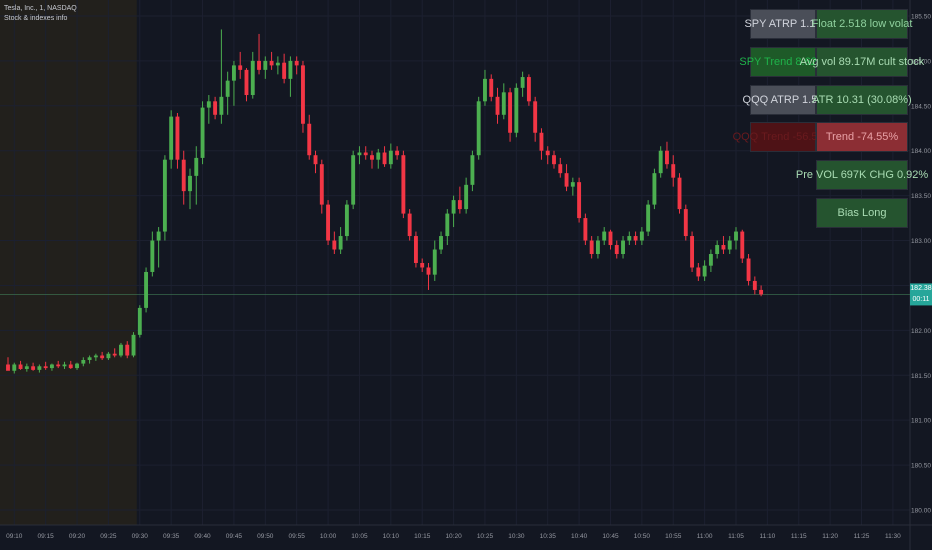 The image size is (932, 550). What do you see at coordinates (921, 16) in the screenshot?
I see `y-tick-label: 185.50` at bounding box center [921, 16].